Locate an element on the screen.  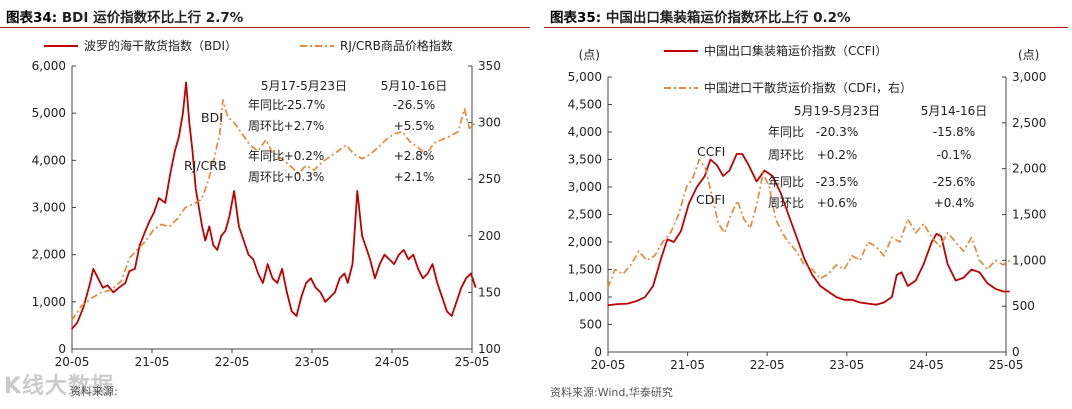
figure-35-number: 图表35: is located at coordinates (576, 18).